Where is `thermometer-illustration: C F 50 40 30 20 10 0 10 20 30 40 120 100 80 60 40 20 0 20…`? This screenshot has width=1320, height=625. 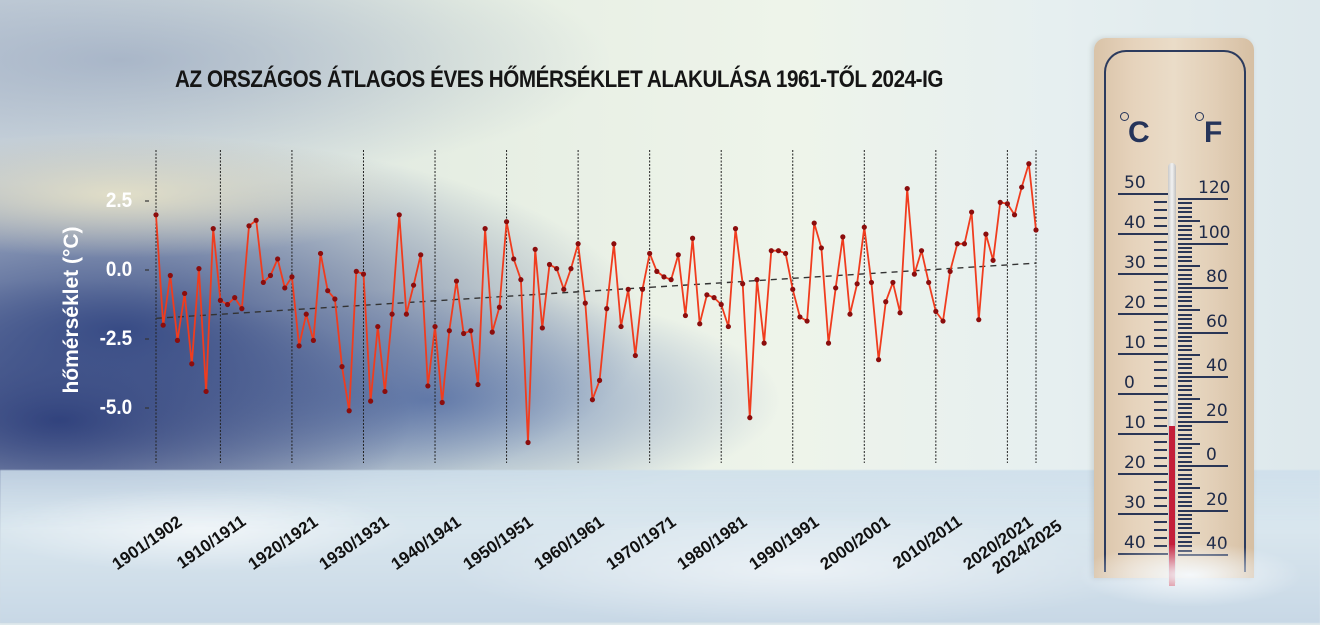 thermometer-illustration: C F 50 40 30 20 10 0 10 20 30 40 120 100 80 60 40 20 0 20… is located at coordinates (1174, 312).